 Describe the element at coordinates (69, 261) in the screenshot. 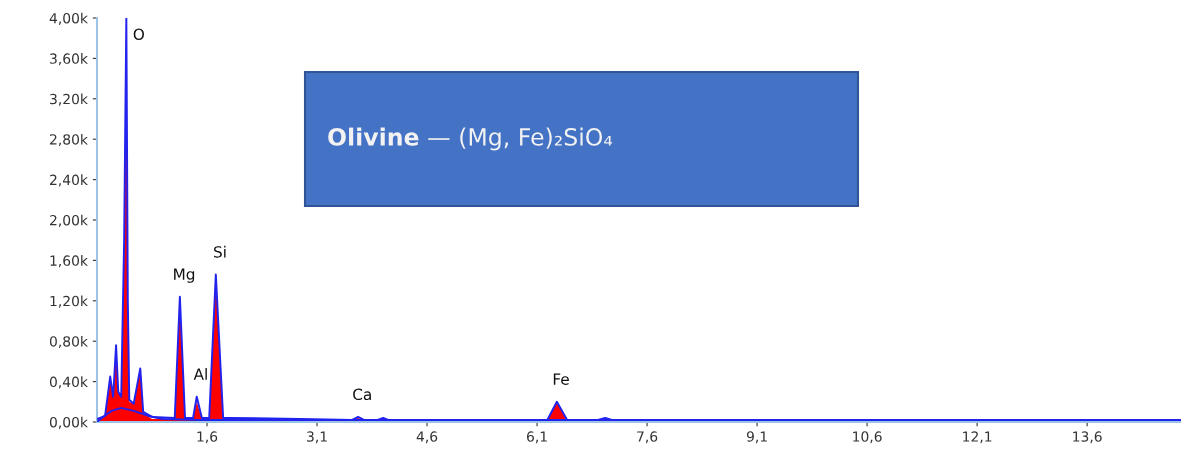

I see `y-tick-label: 1,60k` at that location.